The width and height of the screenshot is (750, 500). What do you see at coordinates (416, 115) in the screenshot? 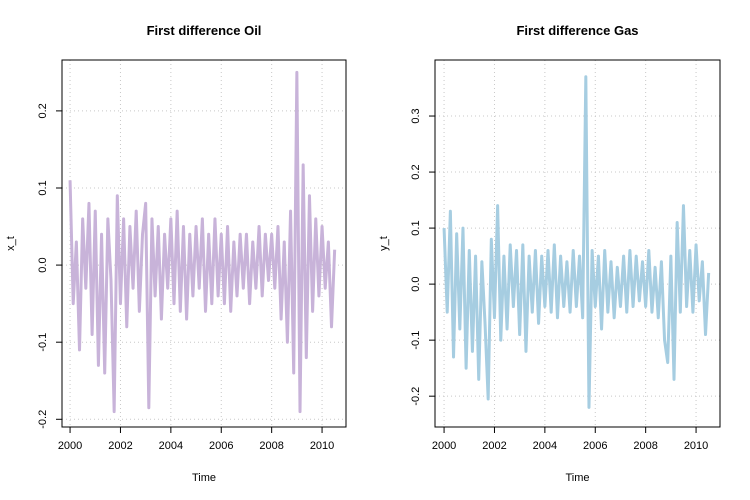
I see `y-tick-label: 0.3` at bounding box center [416, 115].